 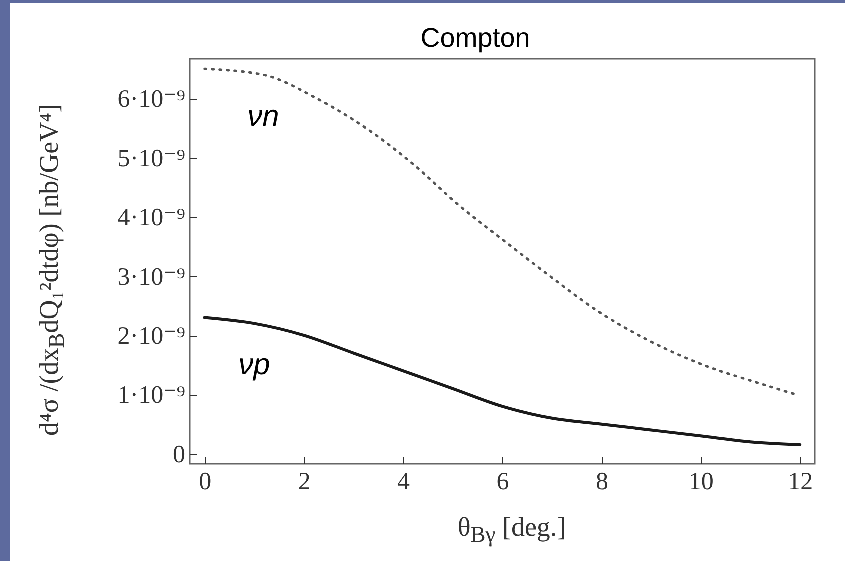 I want to click on y-tick-label: 5·10⁻⁹, so click(x=152, y=158).